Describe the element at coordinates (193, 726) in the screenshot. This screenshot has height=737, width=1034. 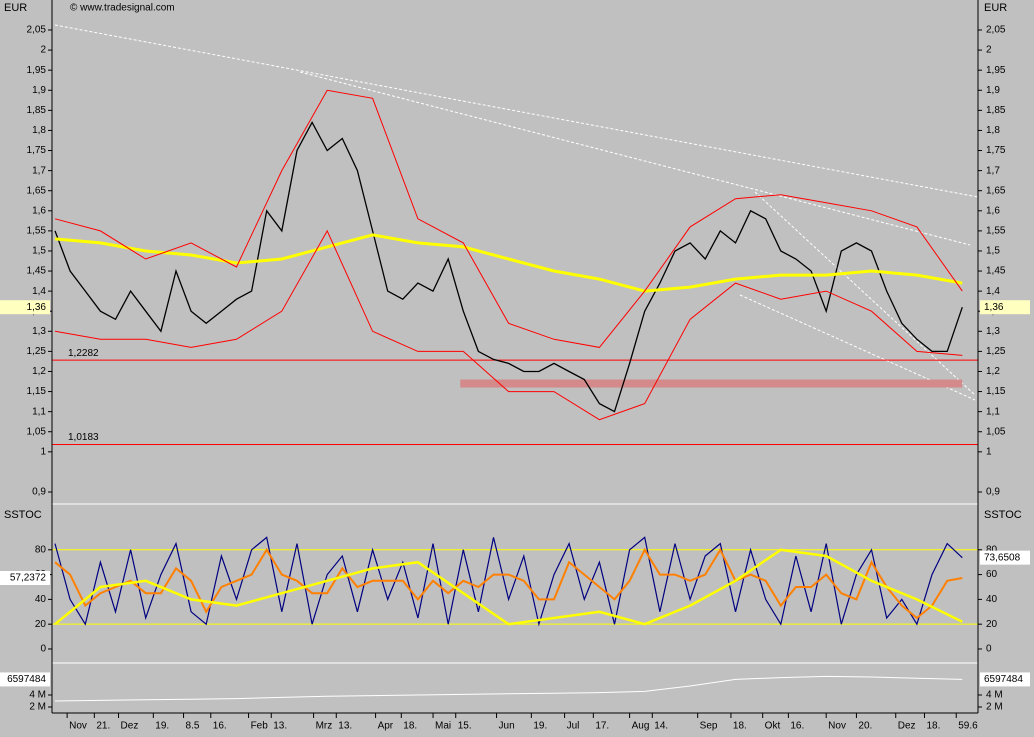
I see `x-tick-label: 8.5` at that location.